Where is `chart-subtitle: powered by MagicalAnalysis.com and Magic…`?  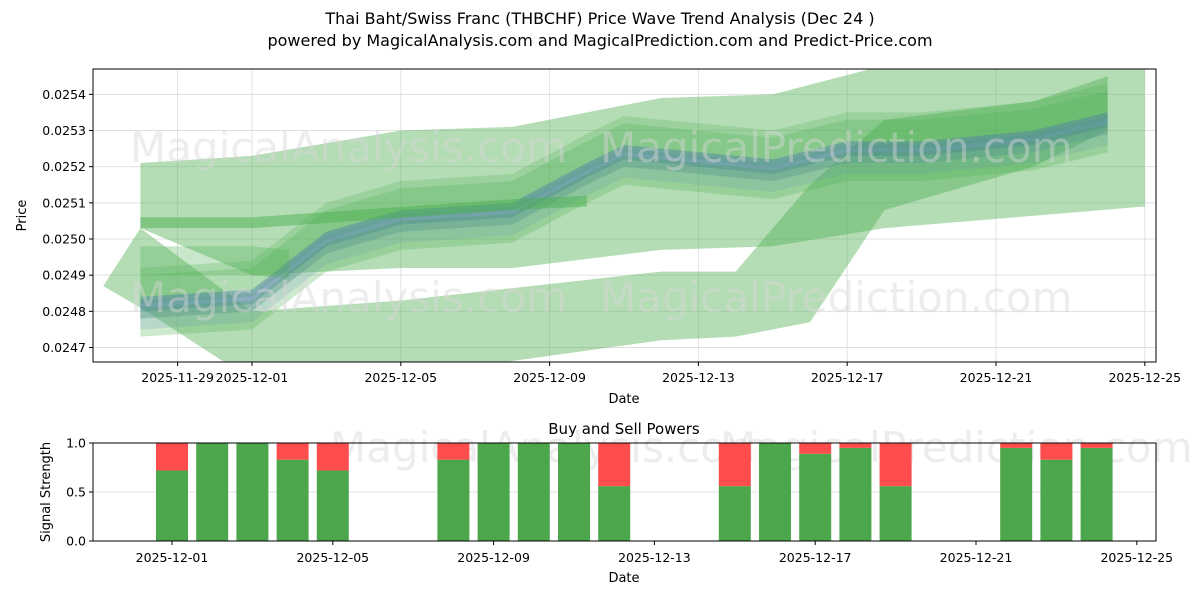 chart-subtitle: powered by MagicalAnalysis.com and Magic… is located at coordinates (600, 40).